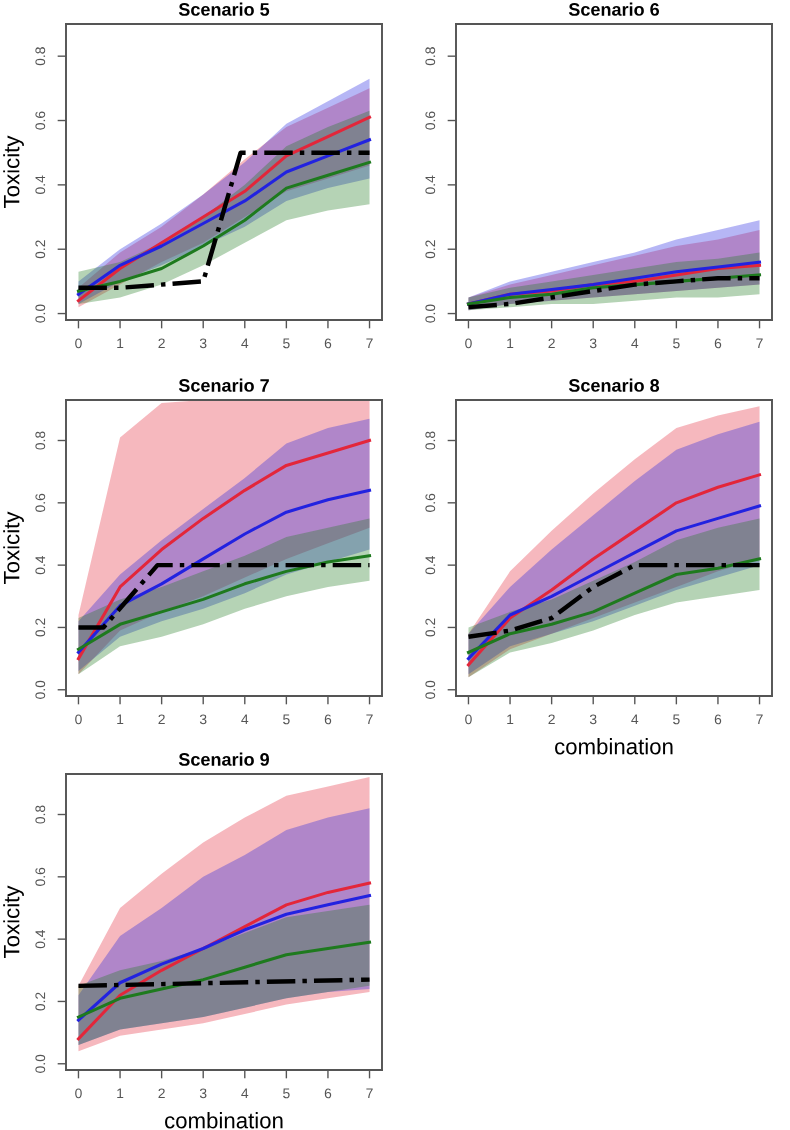 The width and height of the screenshot is (790, 1130). Describe the element at coordinates (224, 9) in the screenshot. I see `chart-title: Scenario 5` at that location.